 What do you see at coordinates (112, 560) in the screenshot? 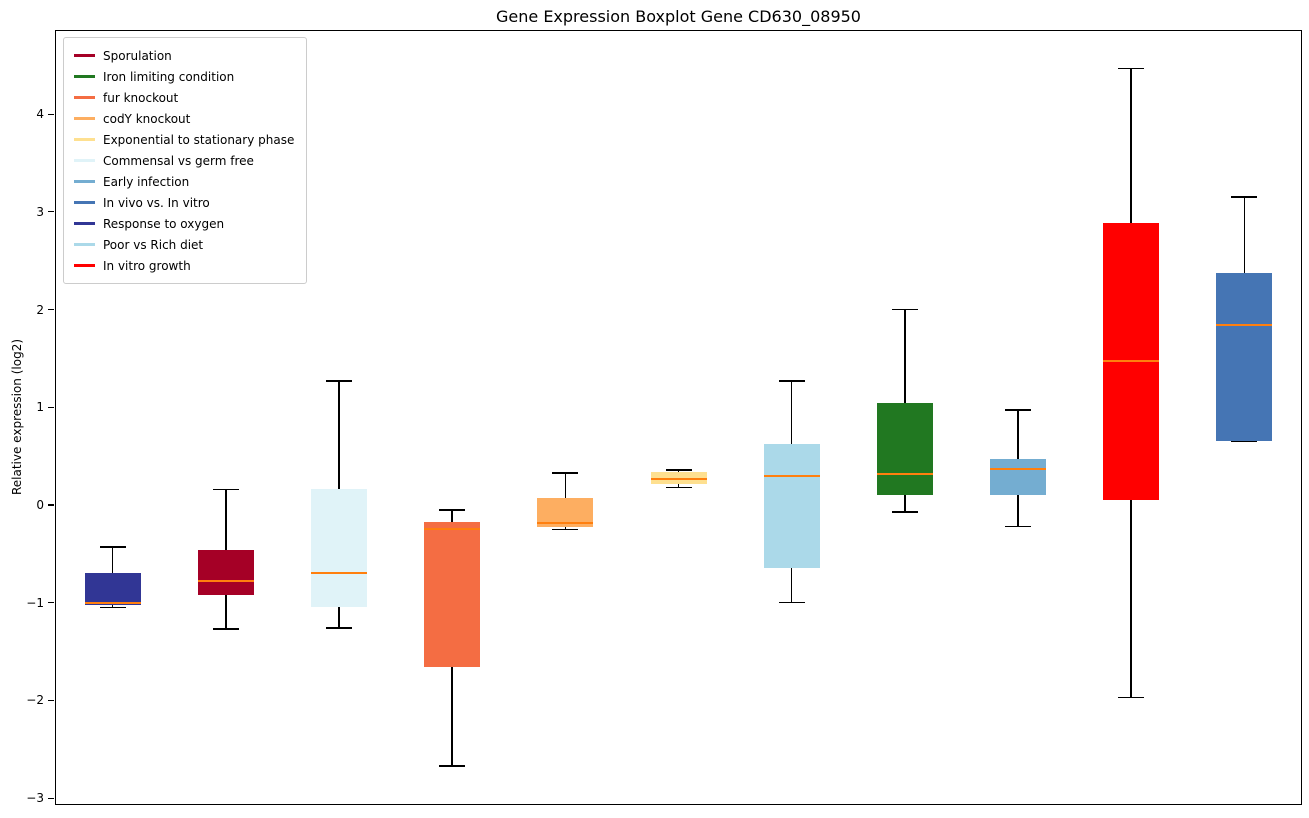
I see `upper-whisker-response-to-oxygen` at bounding box center [112, 560].